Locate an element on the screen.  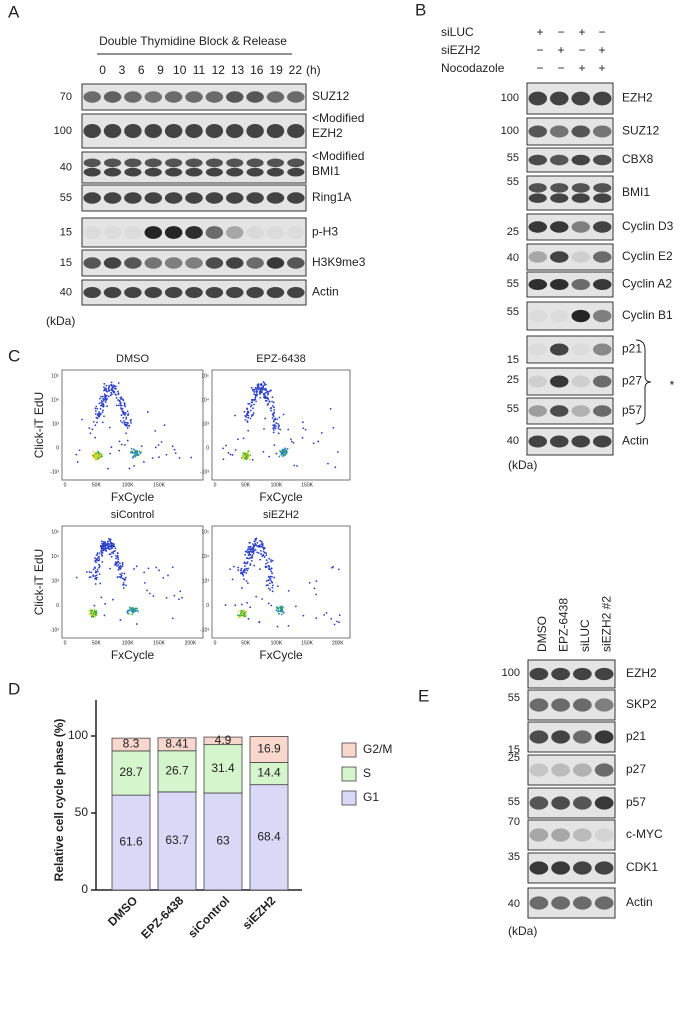
blot-name: c-MYC is located at coordinates (644, 834).